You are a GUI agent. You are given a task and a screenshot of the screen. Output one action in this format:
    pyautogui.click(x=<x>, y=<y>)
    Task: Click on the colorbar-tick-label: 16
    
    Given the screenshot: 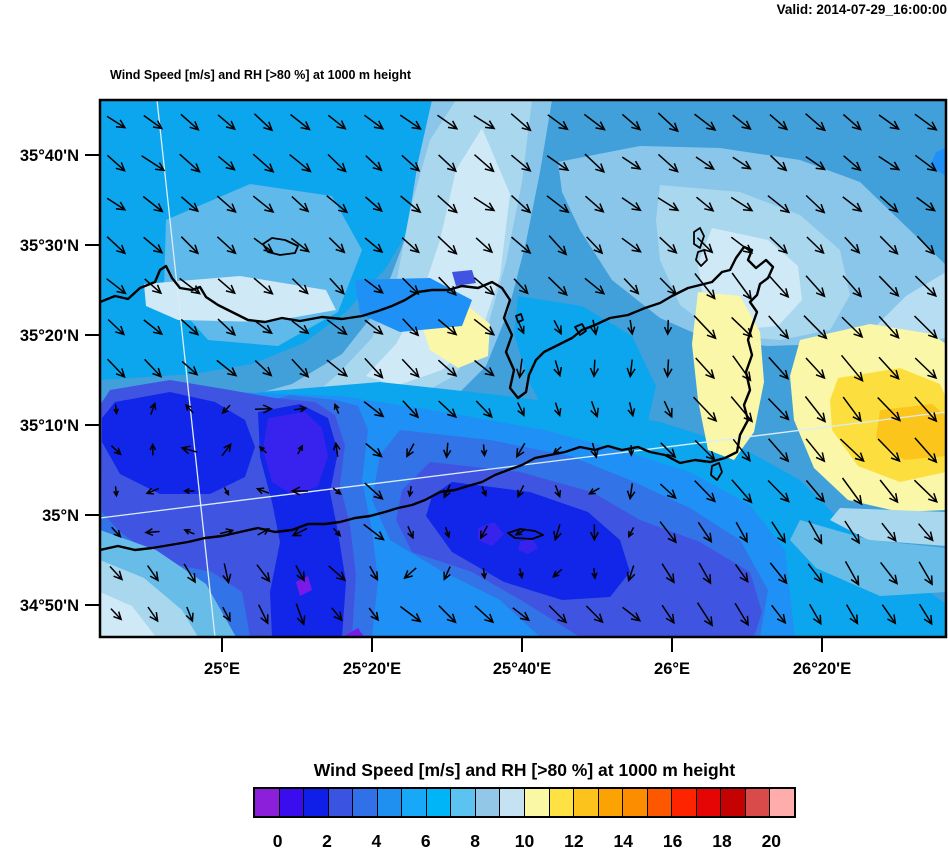 What is the action you would take?
    pyautogui.click(x=672, y=841)
    